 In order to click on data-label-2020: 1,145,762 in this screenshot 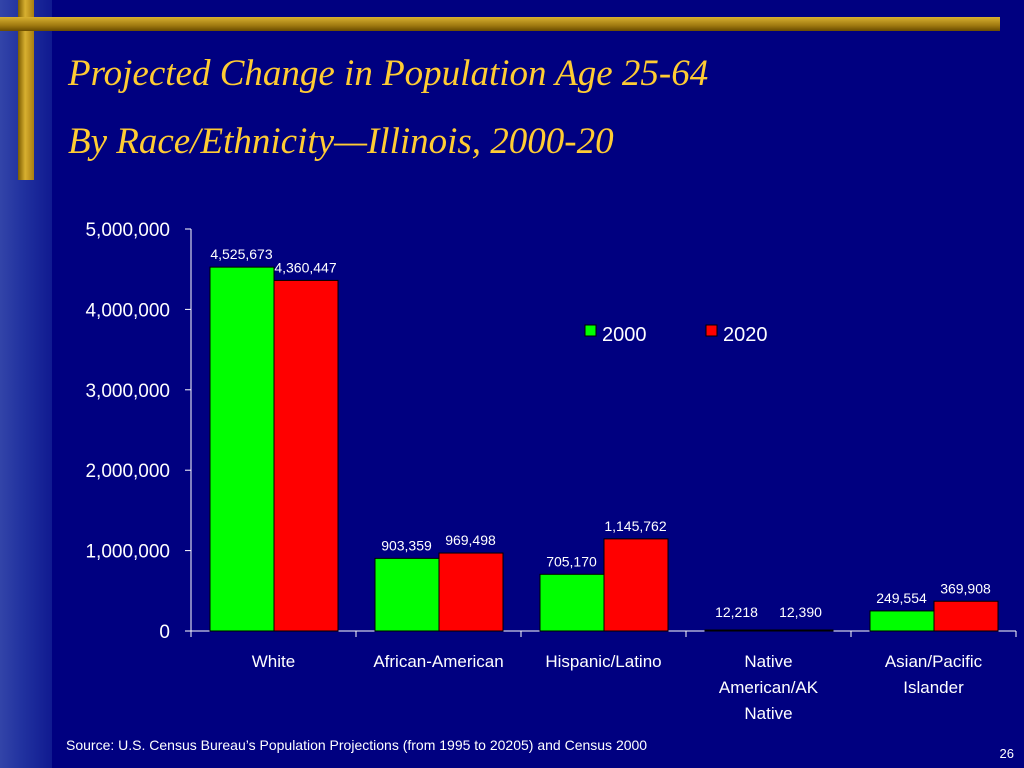, I will do `click(635, 526)`.